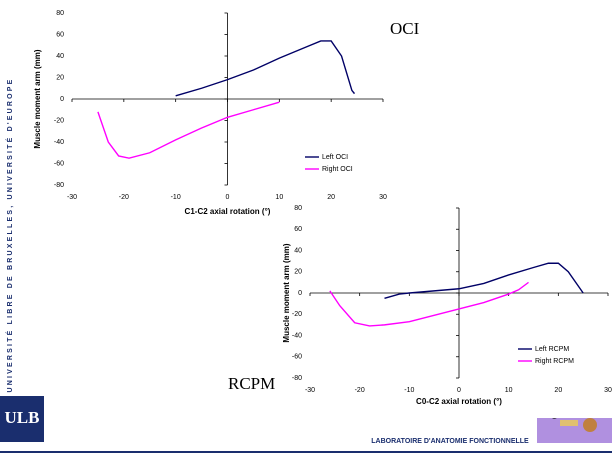  What do you see at coordinates (405, 28) in the screenshot?
I see `chart-title: OCI` at bounding box center [405, 28].